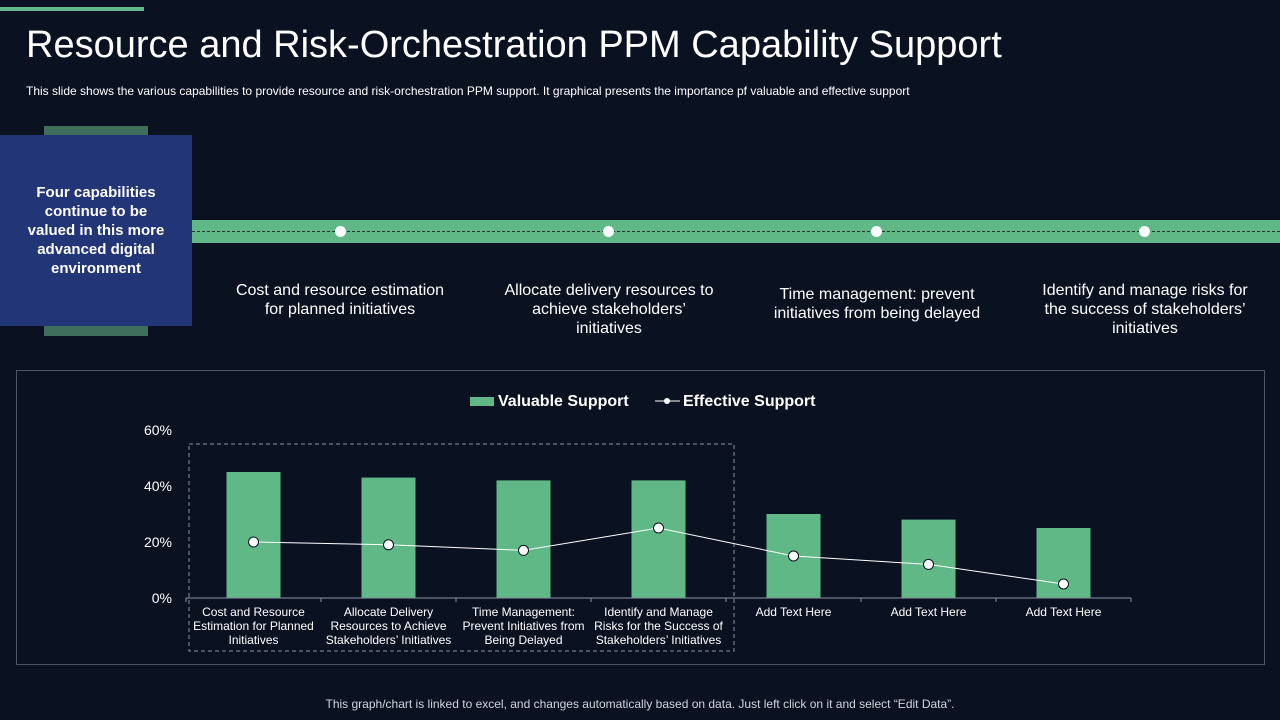 The width and height of the screenshot is (1280, 720). What do you see at coordinates (749, 401) in the screenshot?
I see `legend-label-effective: Effective Support` at bounding box center [749, 401].